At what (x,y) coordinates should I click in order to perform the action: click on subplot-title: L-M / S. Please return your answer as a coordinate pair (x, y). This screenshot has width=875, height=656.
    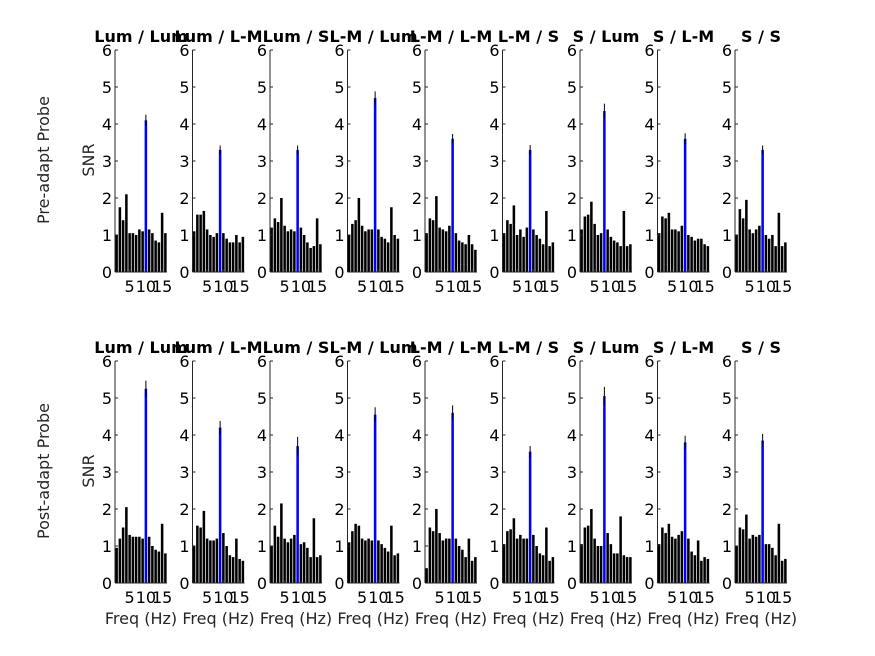
    Looking at the image, I should click on (528, 347).